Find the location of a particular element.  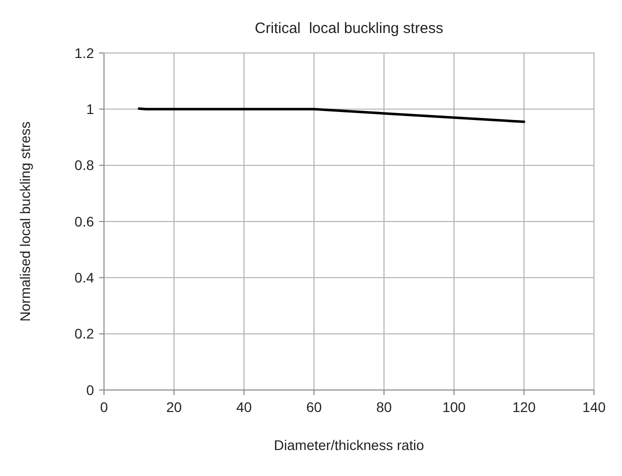

y-tick-label: 0.6 is located at coordinates (84, 221).